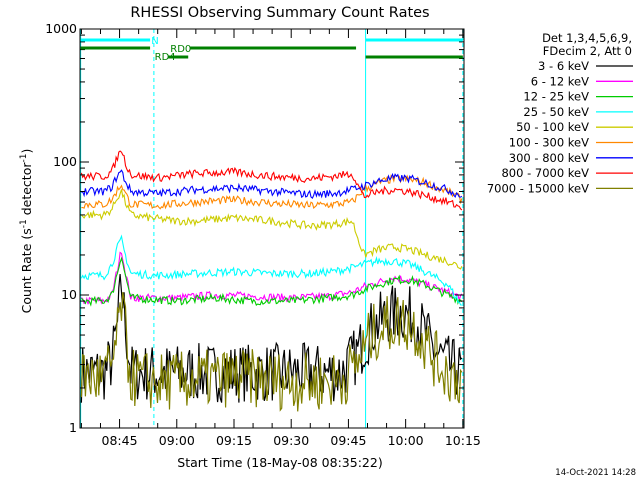  What do you see at coordinates (234, 440) in the screenshot?
I see `x-tick-label: 09:15` at bounding box center [234, 440].